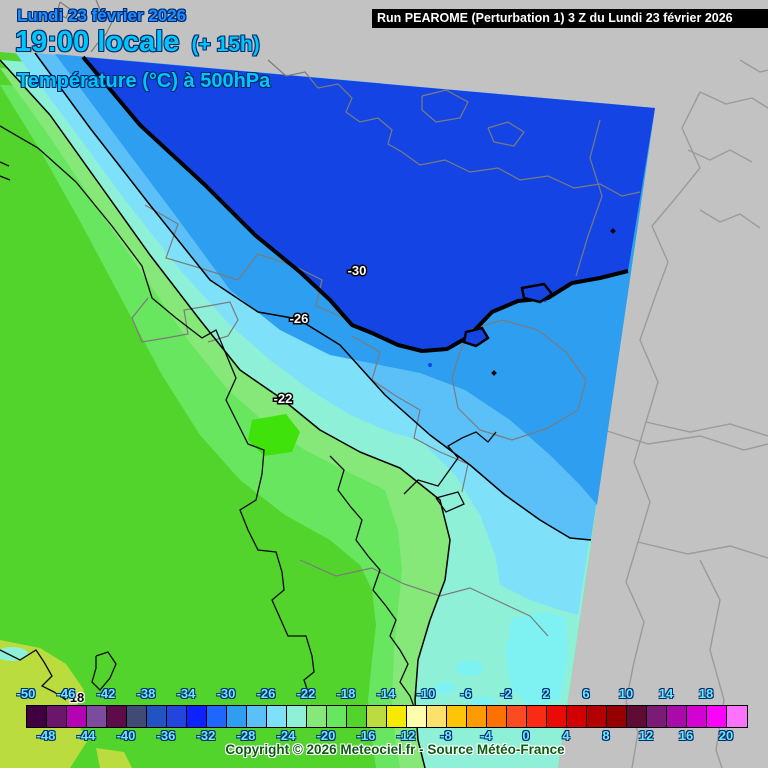 This screenshot has height=768, width=768. I want to click on scale-cell--4, so click(497, 716).